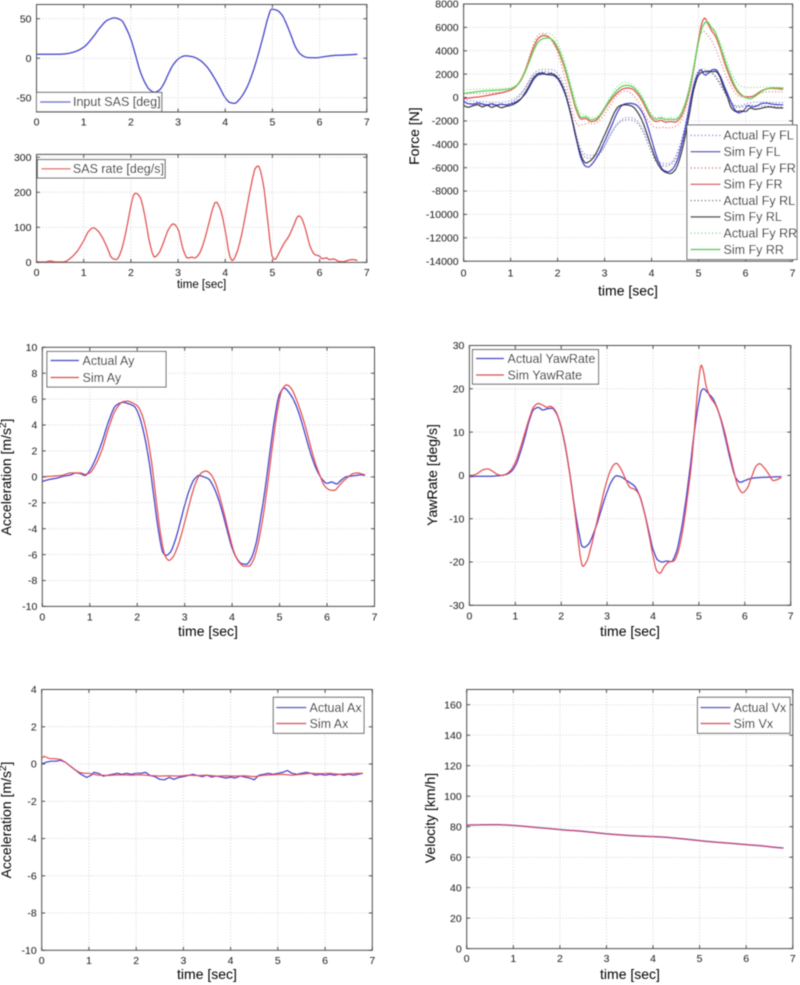 This screenshot has width=800, height=985. I want to click on svg-text: 300, so click(23, 158).